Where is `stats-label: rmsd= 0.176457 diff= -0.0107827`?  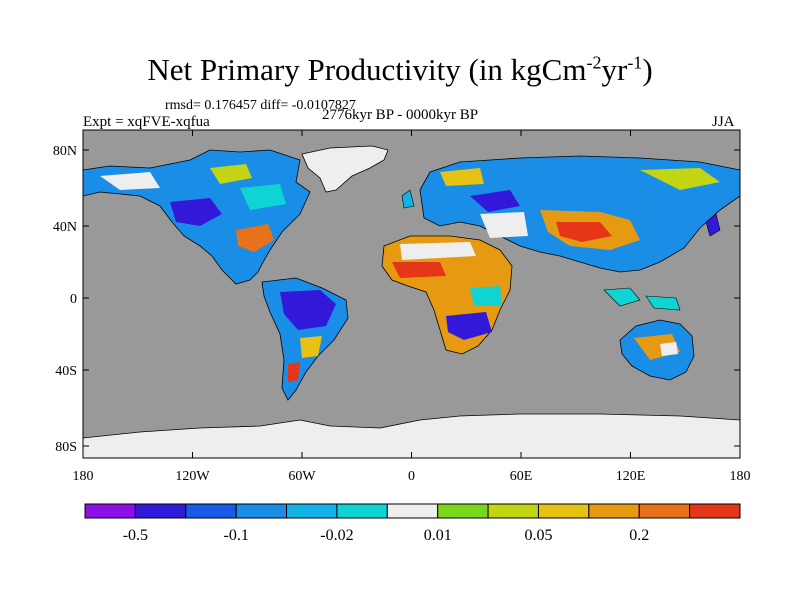
stats-label: rmsd= 0.176457 diff= -0.0107827 is located at coordinates (260, 105).